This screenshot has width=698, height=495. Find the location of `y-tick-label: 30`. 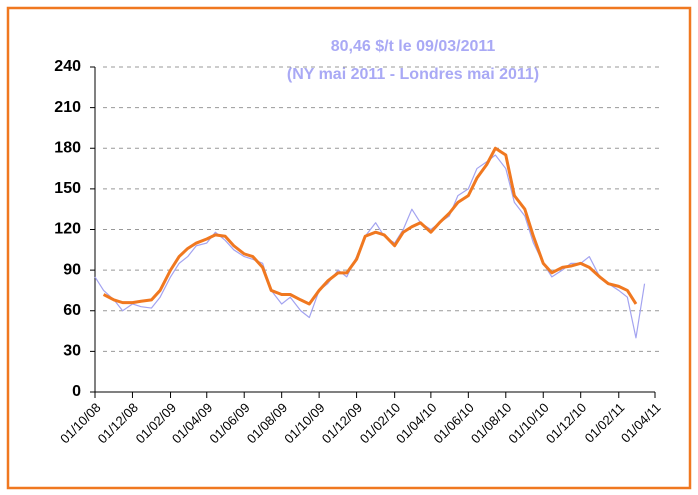

y-tick-label: 30 is located at coordinates (72, 351).